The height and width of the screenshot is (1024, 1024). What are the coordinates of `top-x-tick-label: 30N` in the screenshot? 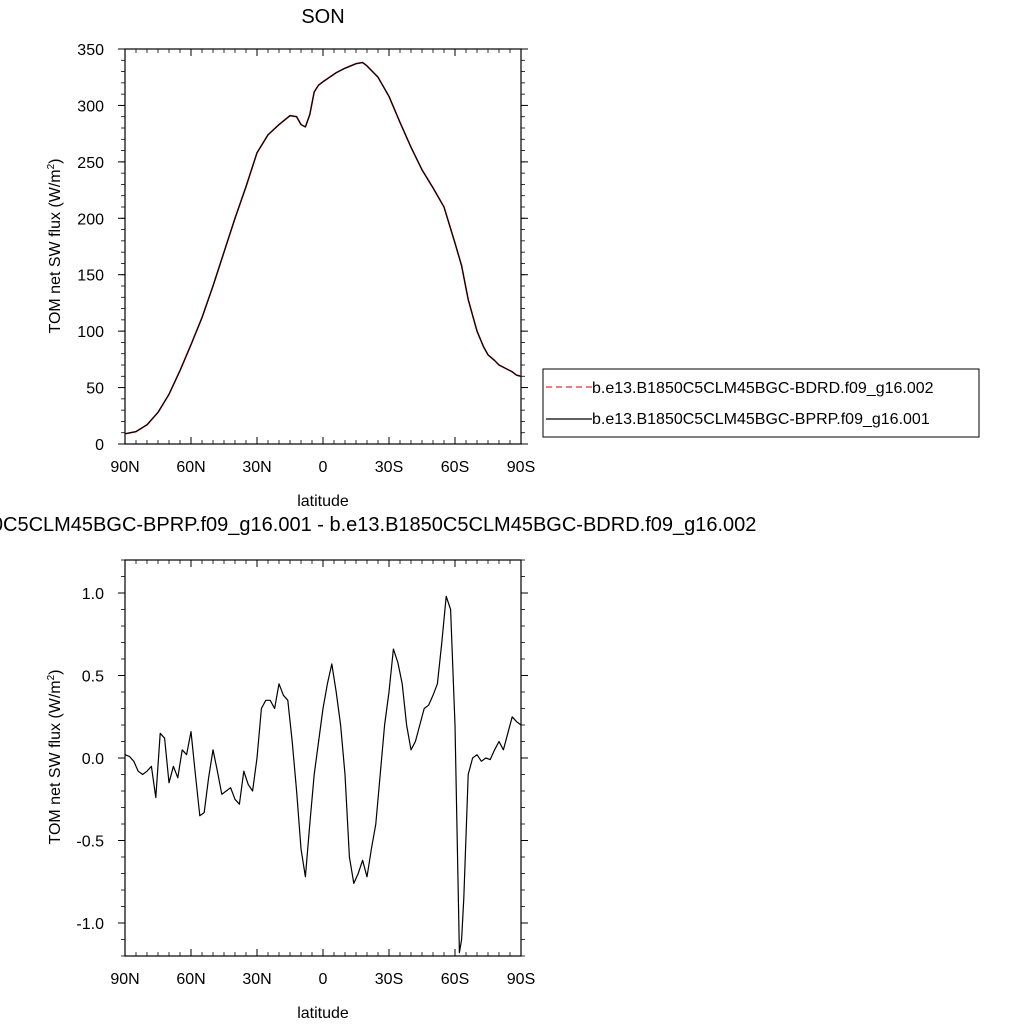 It's located at (256, 467).